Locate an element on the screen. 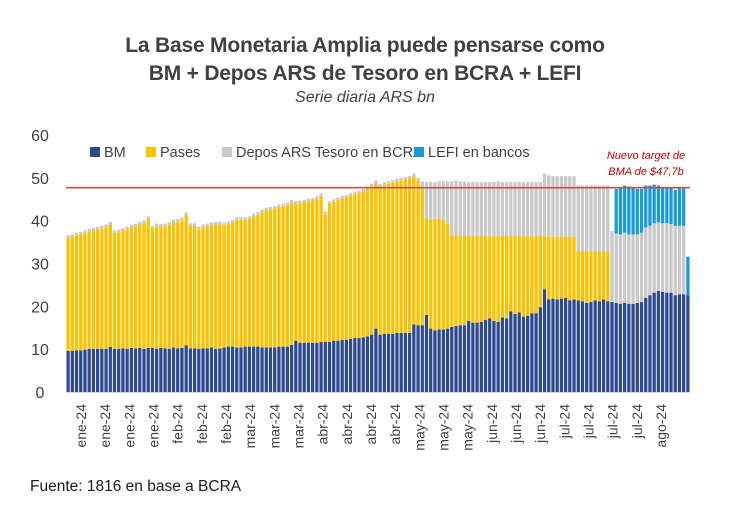 This screenshot has width=730, height=513. legend-label: BM is located at coordinates (115, 153).